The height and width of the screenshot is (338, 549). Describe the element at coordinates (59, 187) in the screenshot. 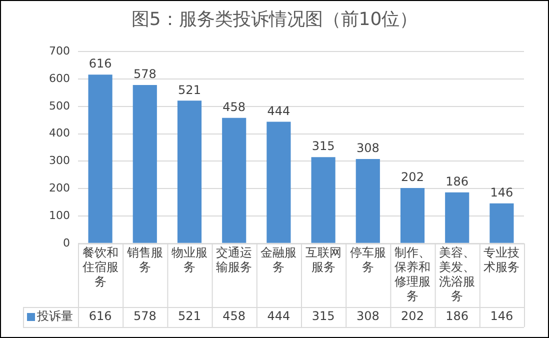

I see `y-tick-label: 200` at that location.